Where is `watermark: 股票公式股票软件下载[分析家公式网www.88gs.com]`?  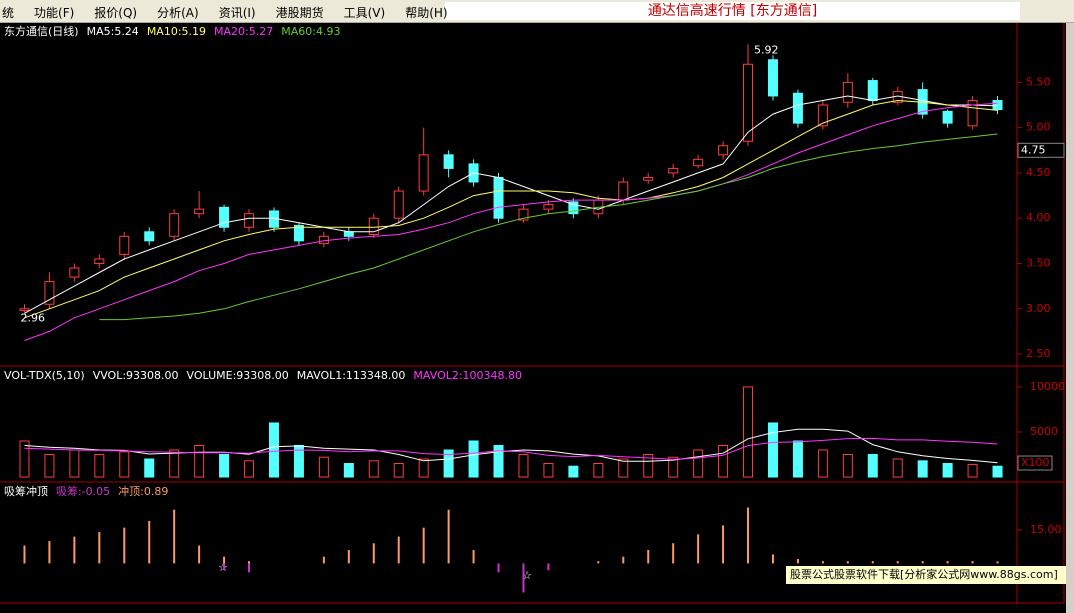
watermark: 股票公式股票软件下载[分析家公式网www.88gs.com] is located at coordinates (924, 574).